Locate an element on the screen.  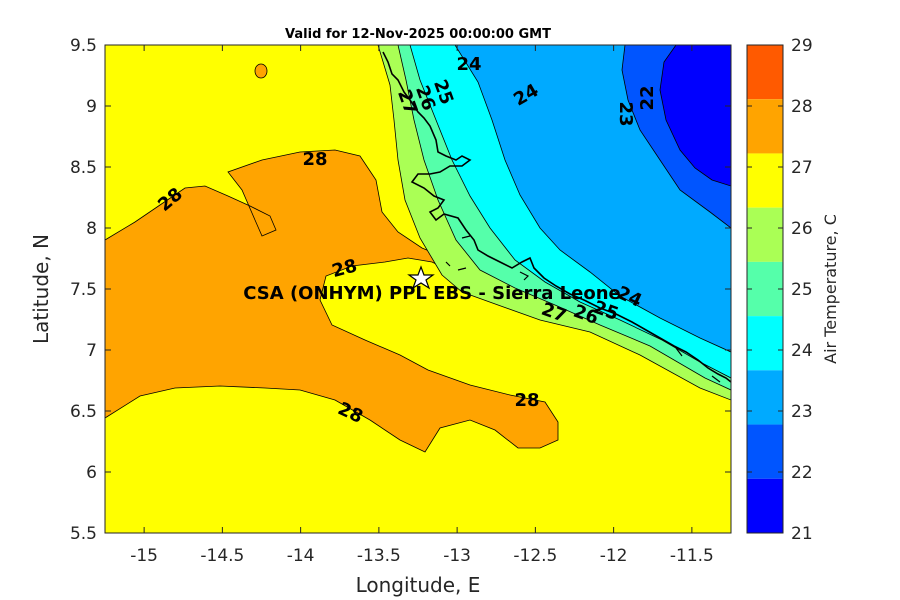
y-tick-label: 9 is located at coordinates (91, 107).